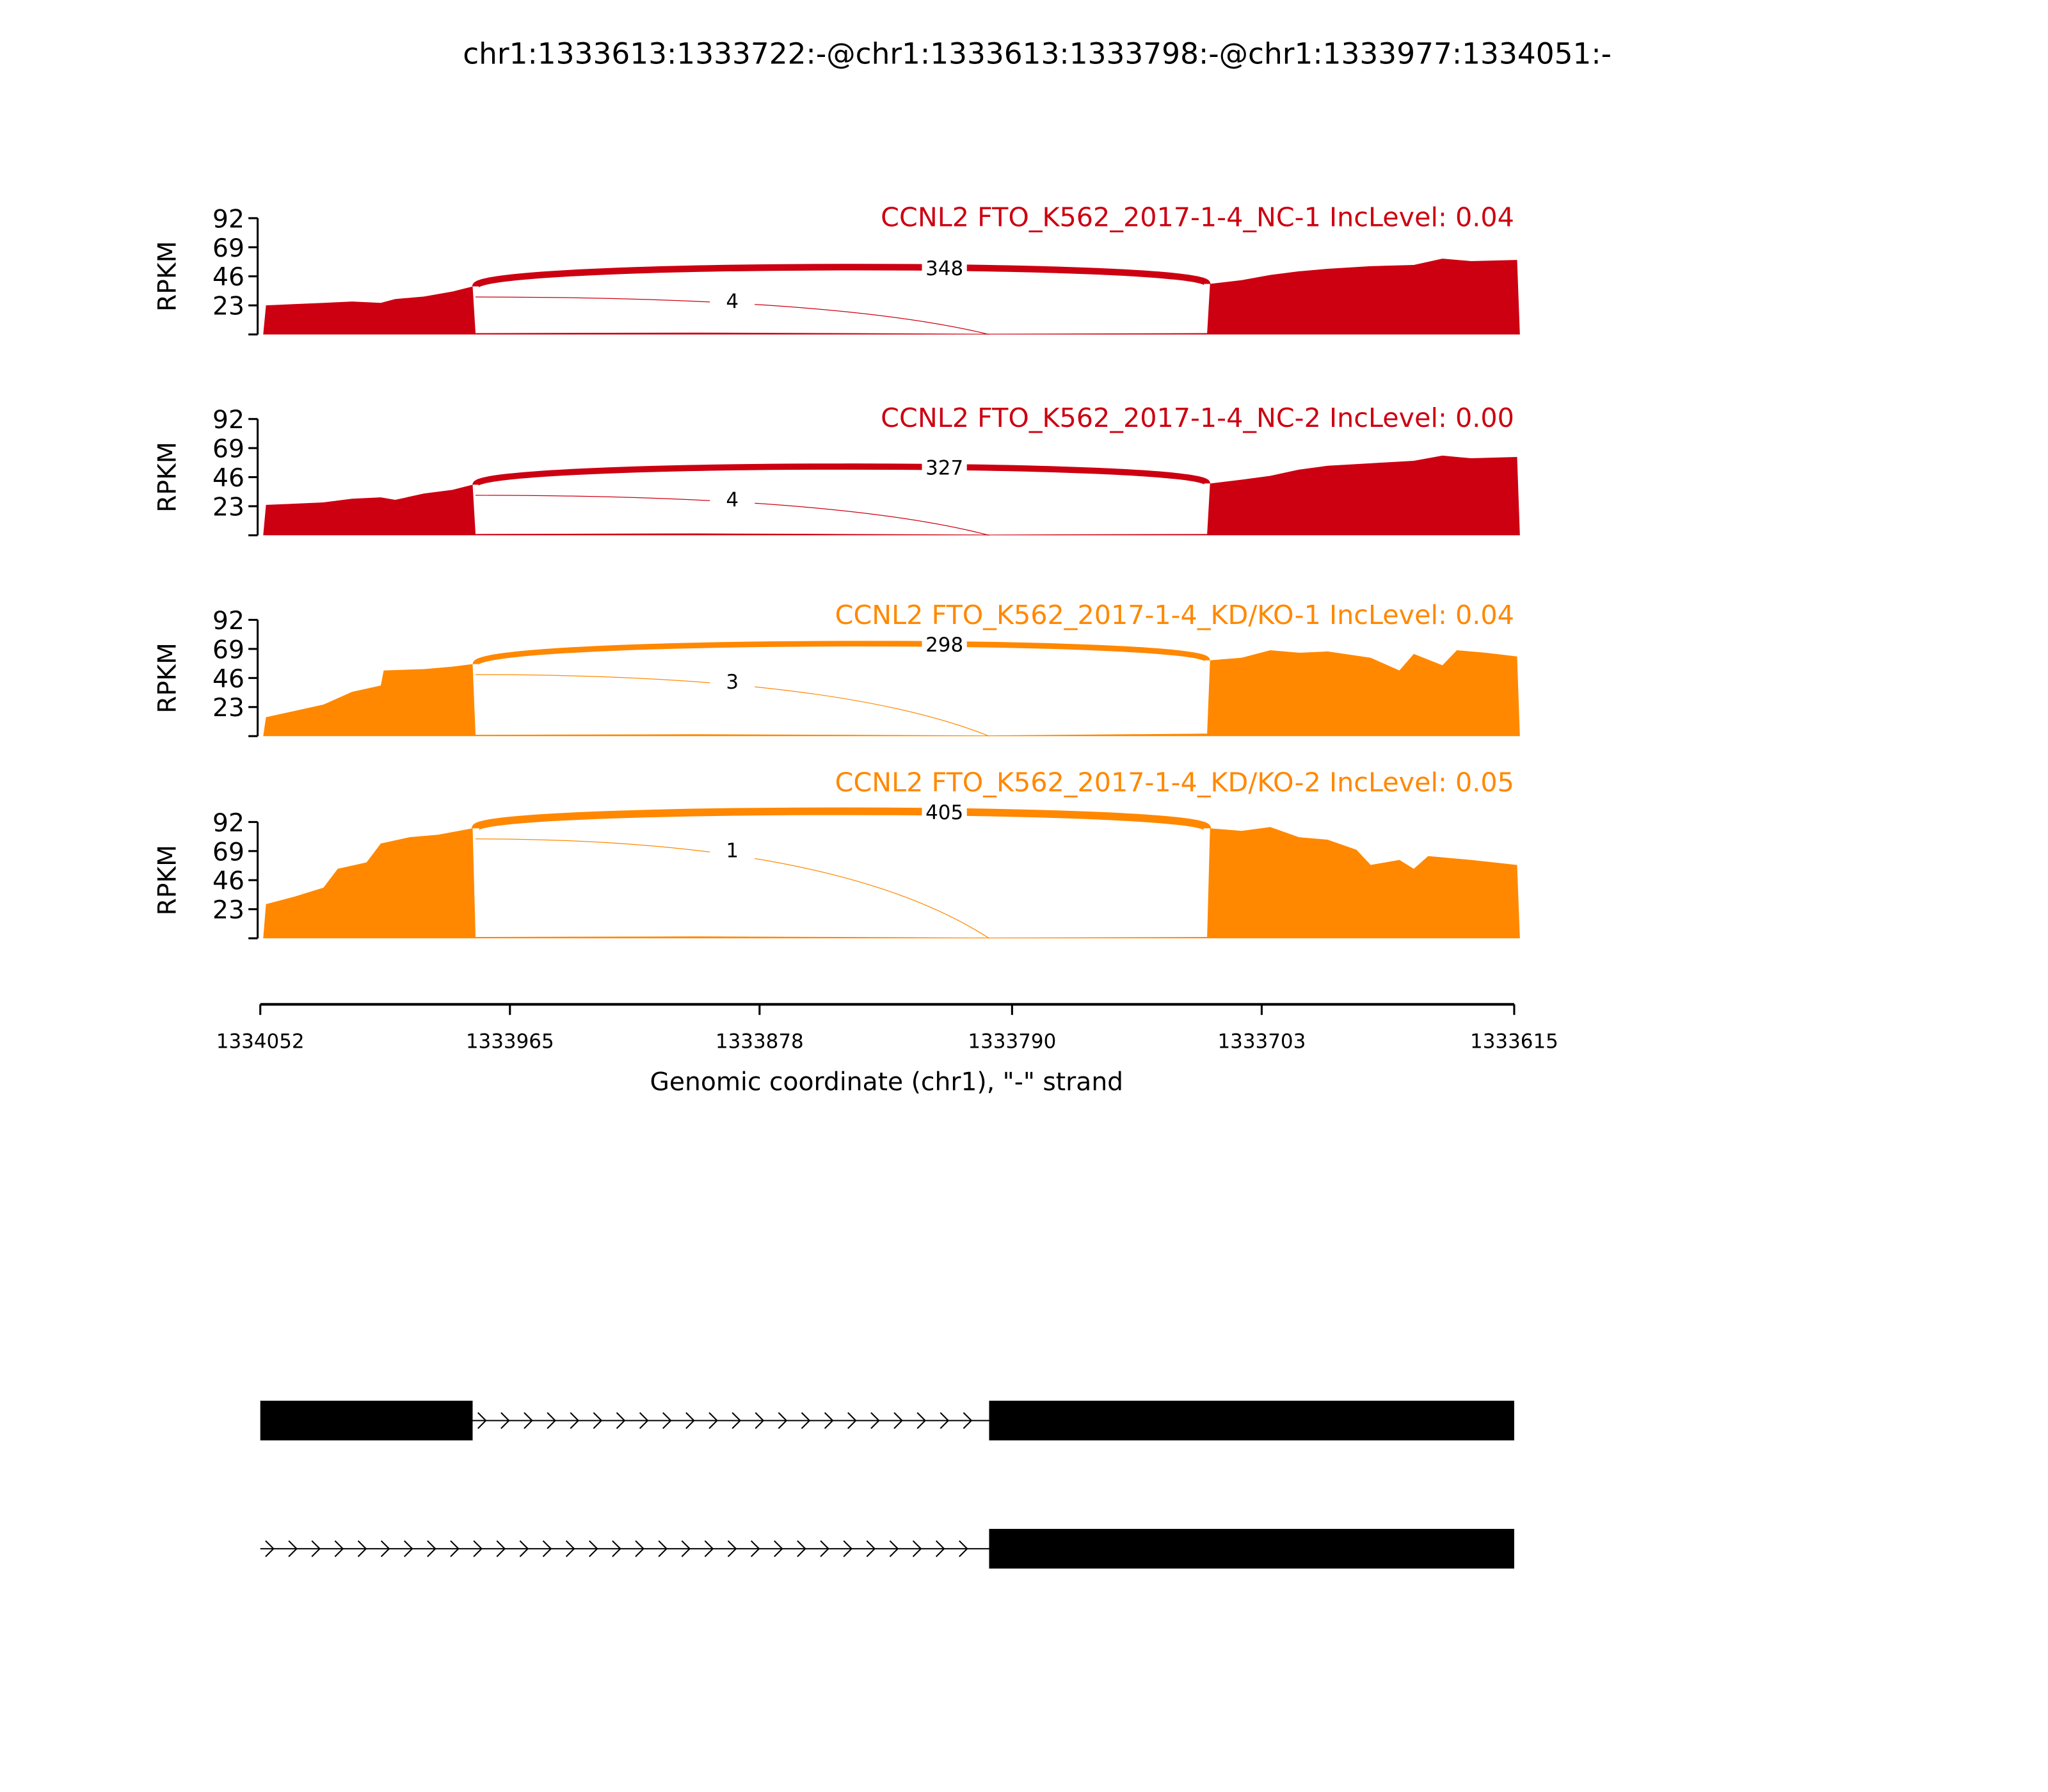 The height and width of the screenshot is (1792, 2048). Describe the element at coordinates (1012, 1041) in the screenshot. I see `x-tick-label: 1333790` at that location.